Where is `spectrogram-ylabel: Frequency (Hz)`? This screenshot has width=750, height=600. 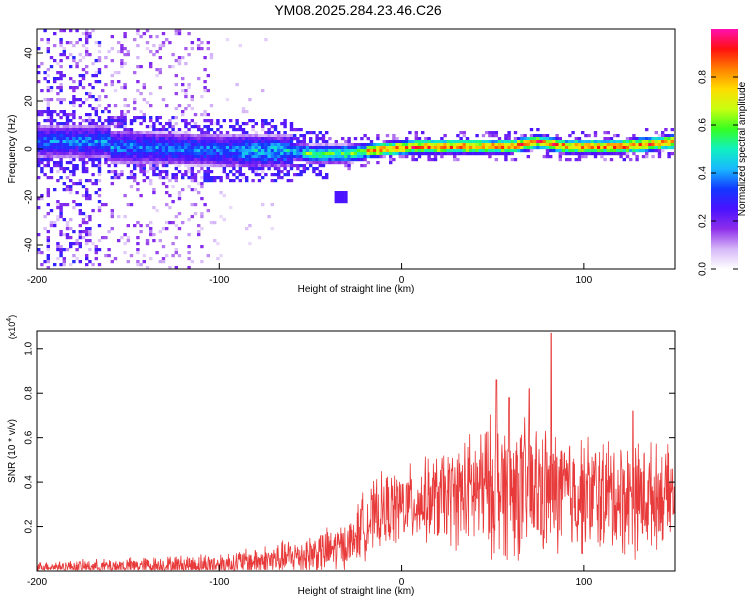 spectrogram-ylabel: Frequency (Hz) is located at coordinates (12, 149).